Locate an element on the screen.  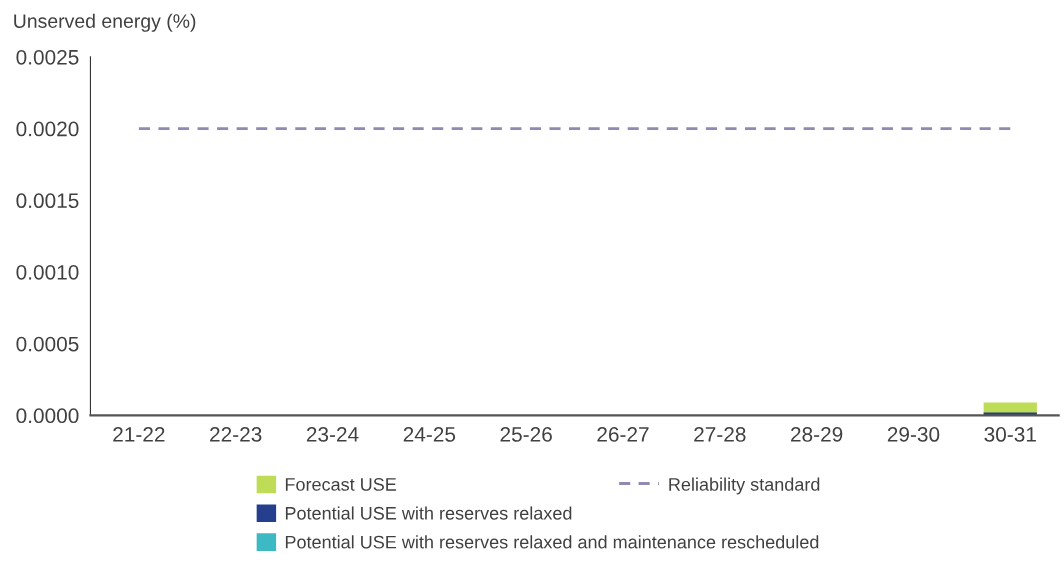
x-tick-label: 30-31 is located at coordinates (1010, 434).